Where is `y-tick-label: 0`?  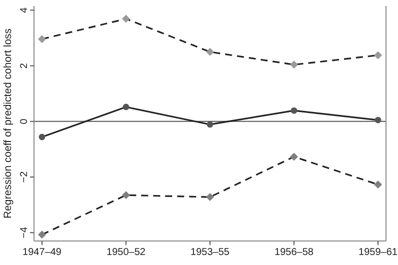 y-tick-label: 0 is located at coordinates (24, 121).